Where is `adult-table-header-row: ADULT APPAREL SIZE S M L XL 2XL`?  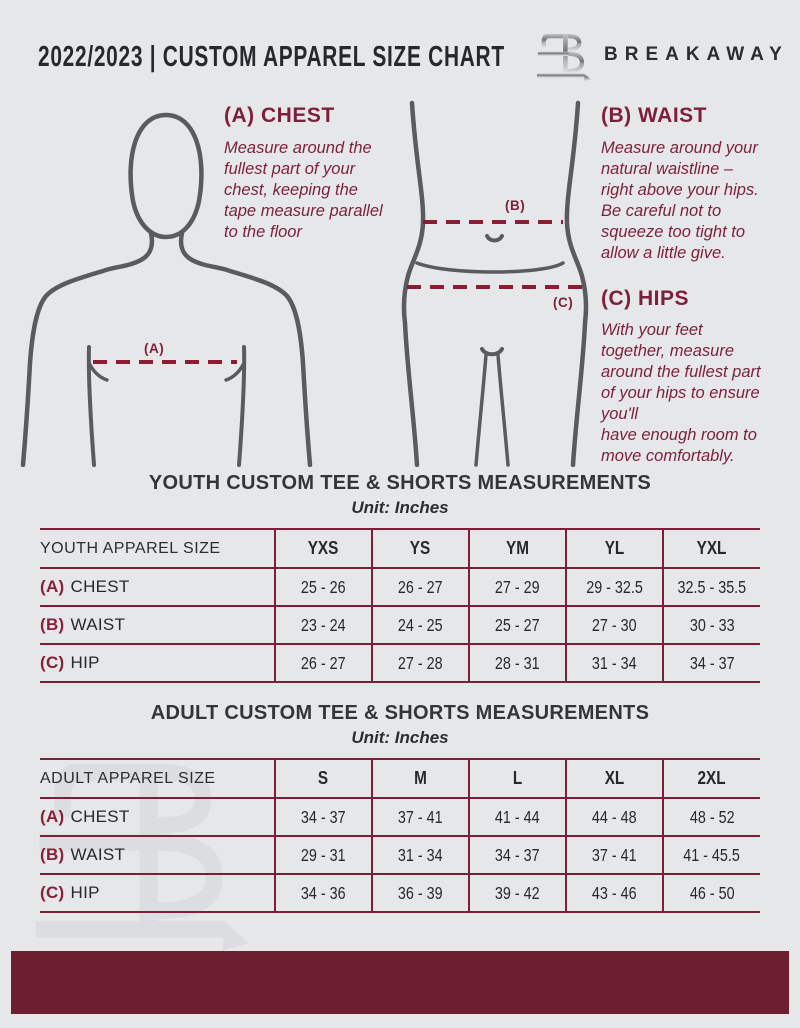
adult-table-header-row: ADULT APPAREL SIZE S M L XL 2XL is located at coordinates (400, 778).